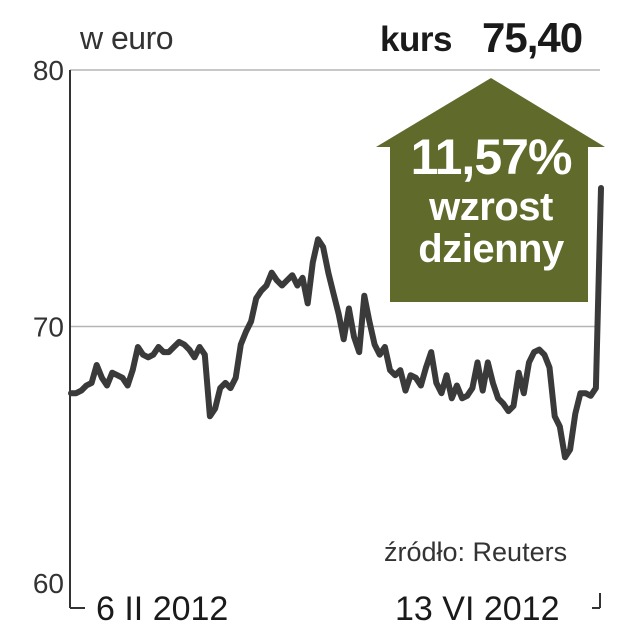  What do you see at coordinates (162, 609) in the screenshot?
I see `x-label-start: 6 II 2012` at bounding box center [162, 609].